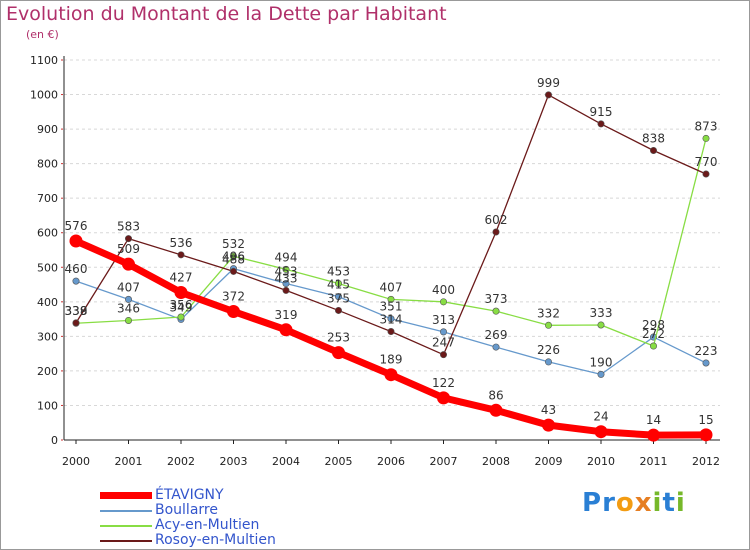  I want to click on y-tick-label: 200, so click(47, 371).